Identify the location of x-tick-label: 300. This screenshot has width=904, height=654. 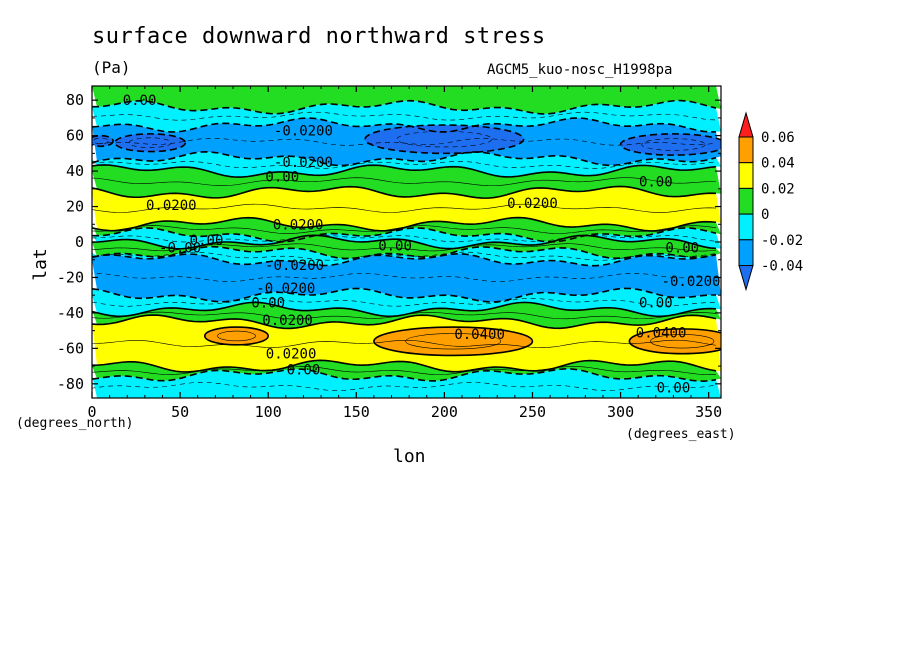
(620, 412).